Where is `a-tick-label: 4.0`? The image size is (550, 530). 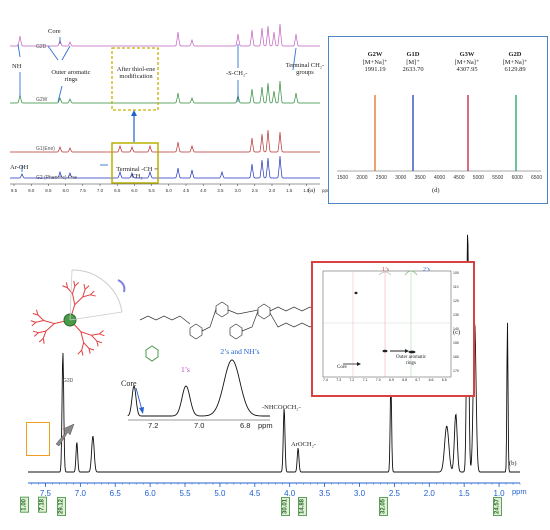 a-tick-label: 4.0 is located at coordinates (203, 190).